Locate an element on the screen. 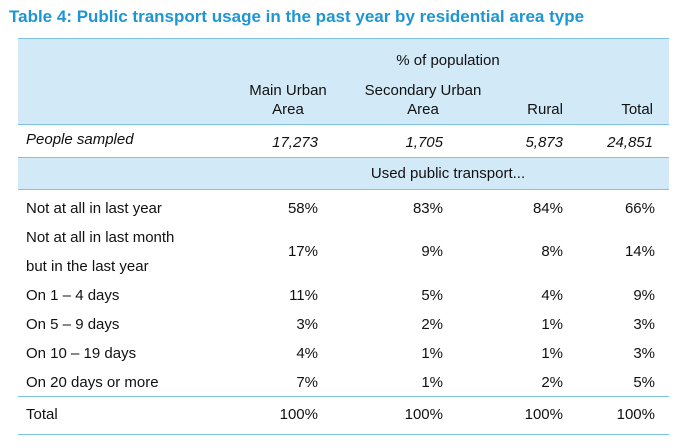 Image resolution: width=695 pixels, height=448 pixels. row-value: 17% is located at coordinates (302, 251).